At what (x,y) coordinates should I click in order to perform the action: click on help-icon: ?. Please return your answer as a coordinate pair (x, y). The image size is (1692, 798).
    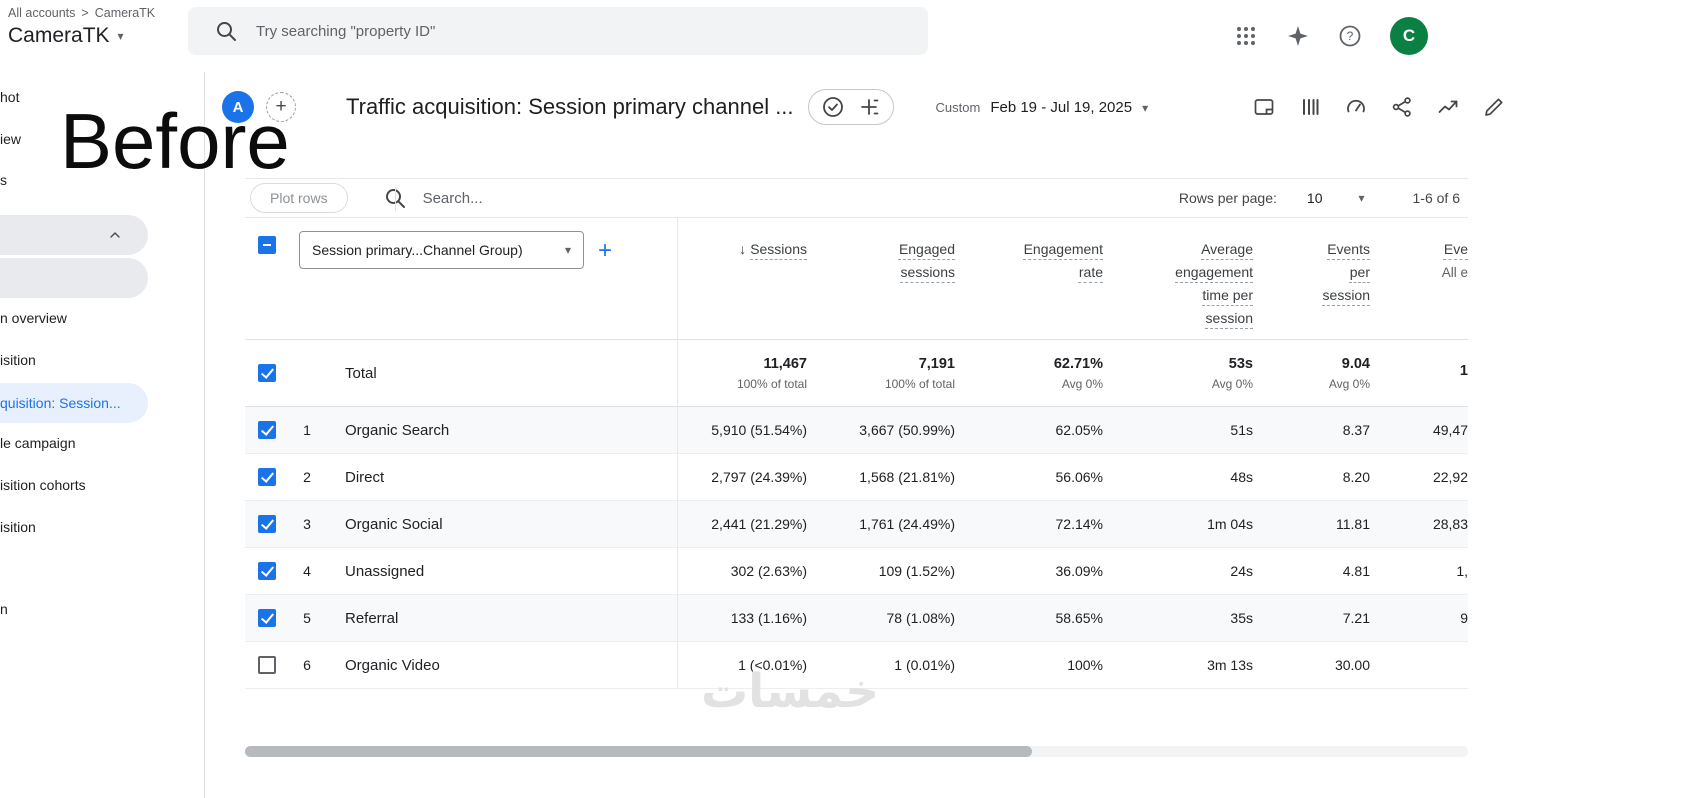
    Looking at the image, I should click on (1350, 36).